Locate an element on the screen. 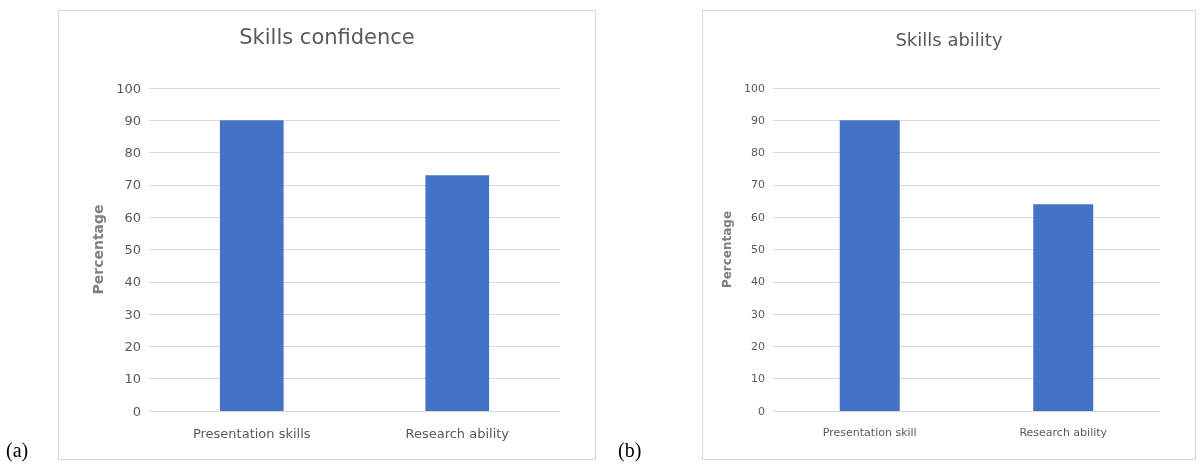  chart-title: Skills ability is located at coordinates (949, 39).